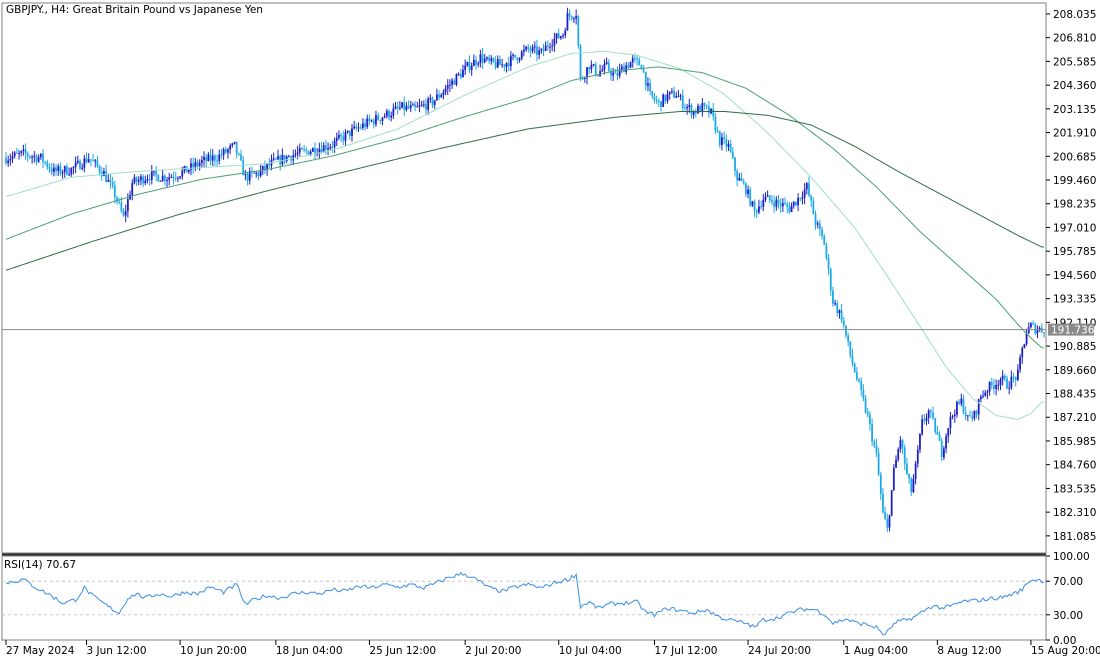 Image resolution: width=1100 pixels, height=664 pixels. Describe the element at coordinates (1074, 347) in the screenshot. I see `y-tick-label: 190.885` at that location.